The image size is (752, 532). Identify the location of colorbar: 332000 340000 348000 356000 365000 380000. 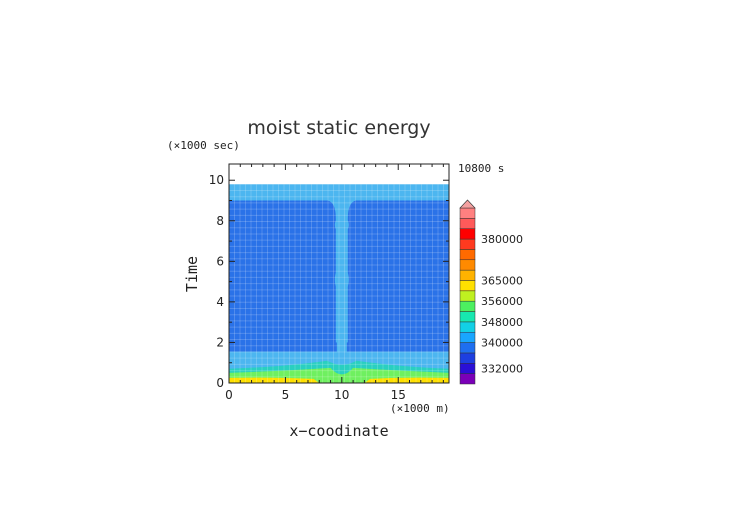
(491, 292).